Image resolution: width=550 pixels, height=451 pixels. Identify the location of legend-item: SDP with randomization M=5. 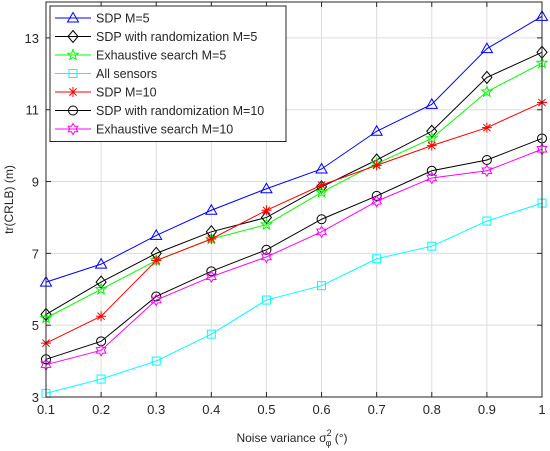
(156, 36).